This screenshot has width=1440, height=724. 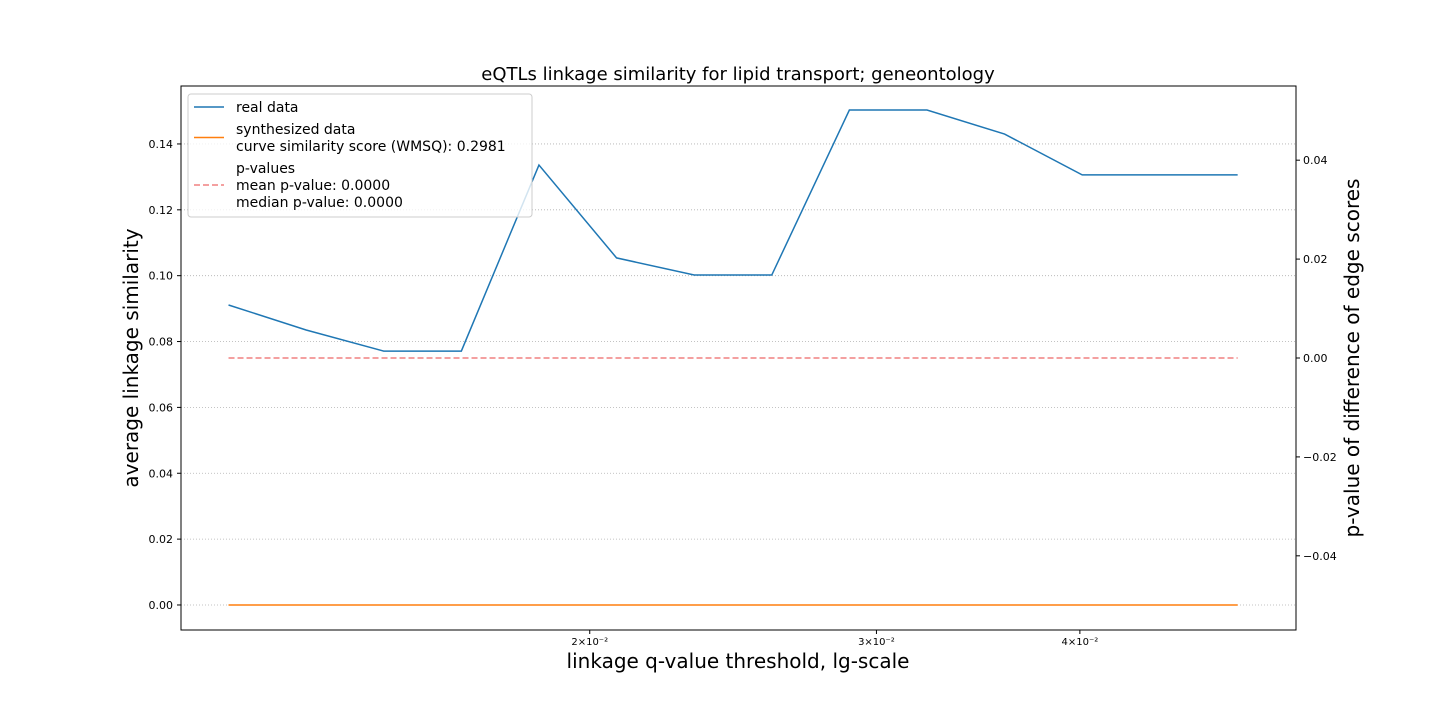 I want to click on legend-note: curve similarity score (WMSQ): 0.2981, so click(x=371, y=147).